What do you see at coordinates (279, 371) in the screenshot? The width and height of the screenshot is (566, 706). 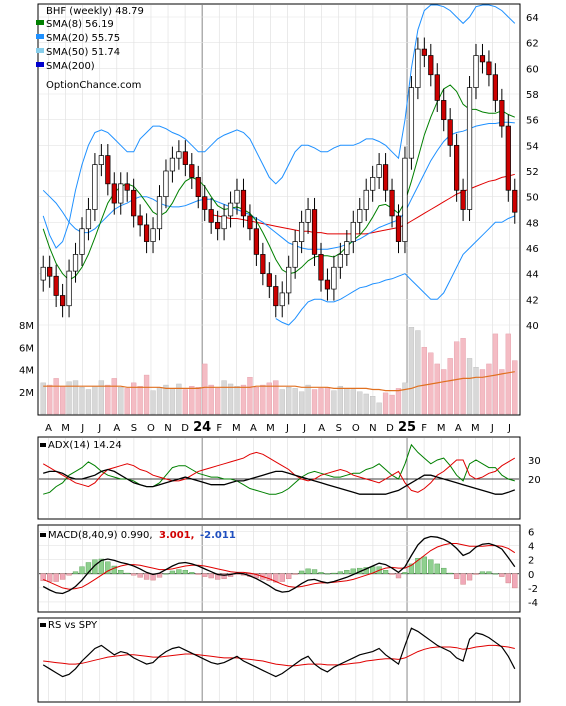 I see `volume-bars` at bounding box center [279, 371].